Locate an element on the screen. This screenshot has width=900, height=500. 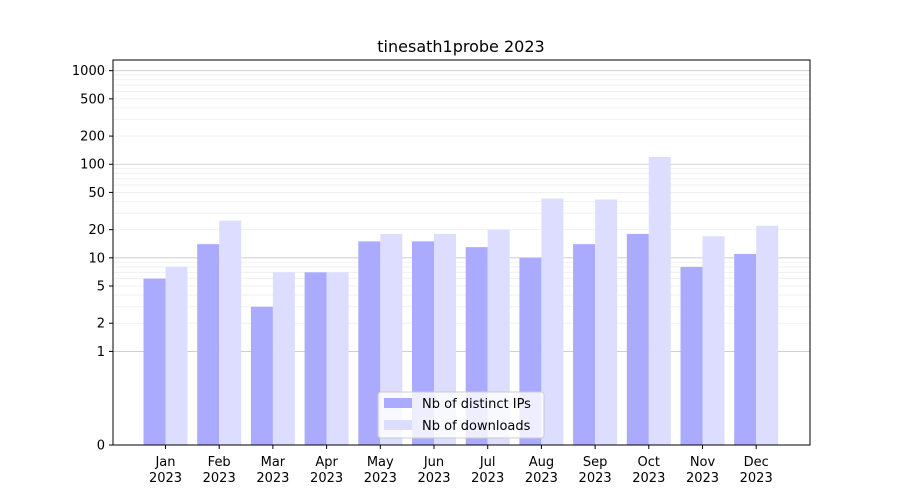
legend-frame is located at coordinates (461, 415).